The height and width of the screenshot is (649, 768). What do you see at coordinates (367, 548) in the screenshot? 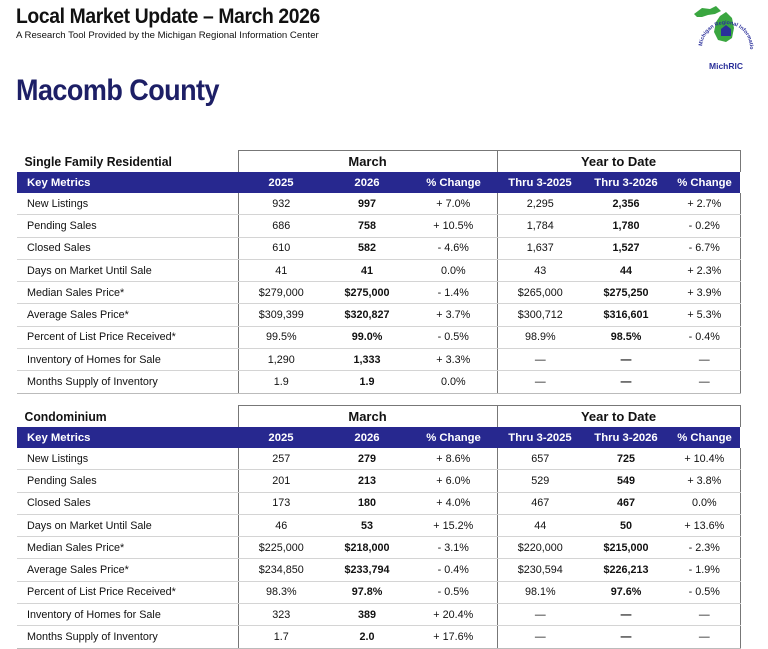
I see `metric-value: $218,000` at bounding box center [367, 548].